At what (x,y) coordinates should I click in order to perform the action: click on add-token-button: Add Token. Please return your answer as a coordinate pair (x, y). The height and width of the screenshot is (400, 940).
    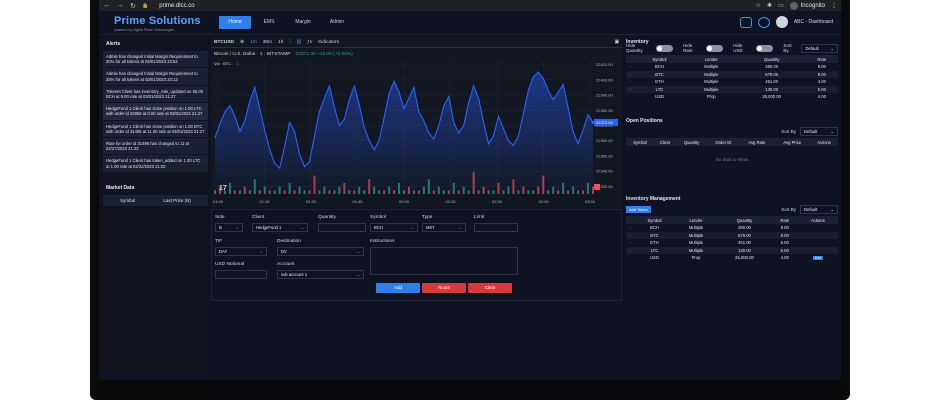
    Looking at the image, I should click on (638, 209).